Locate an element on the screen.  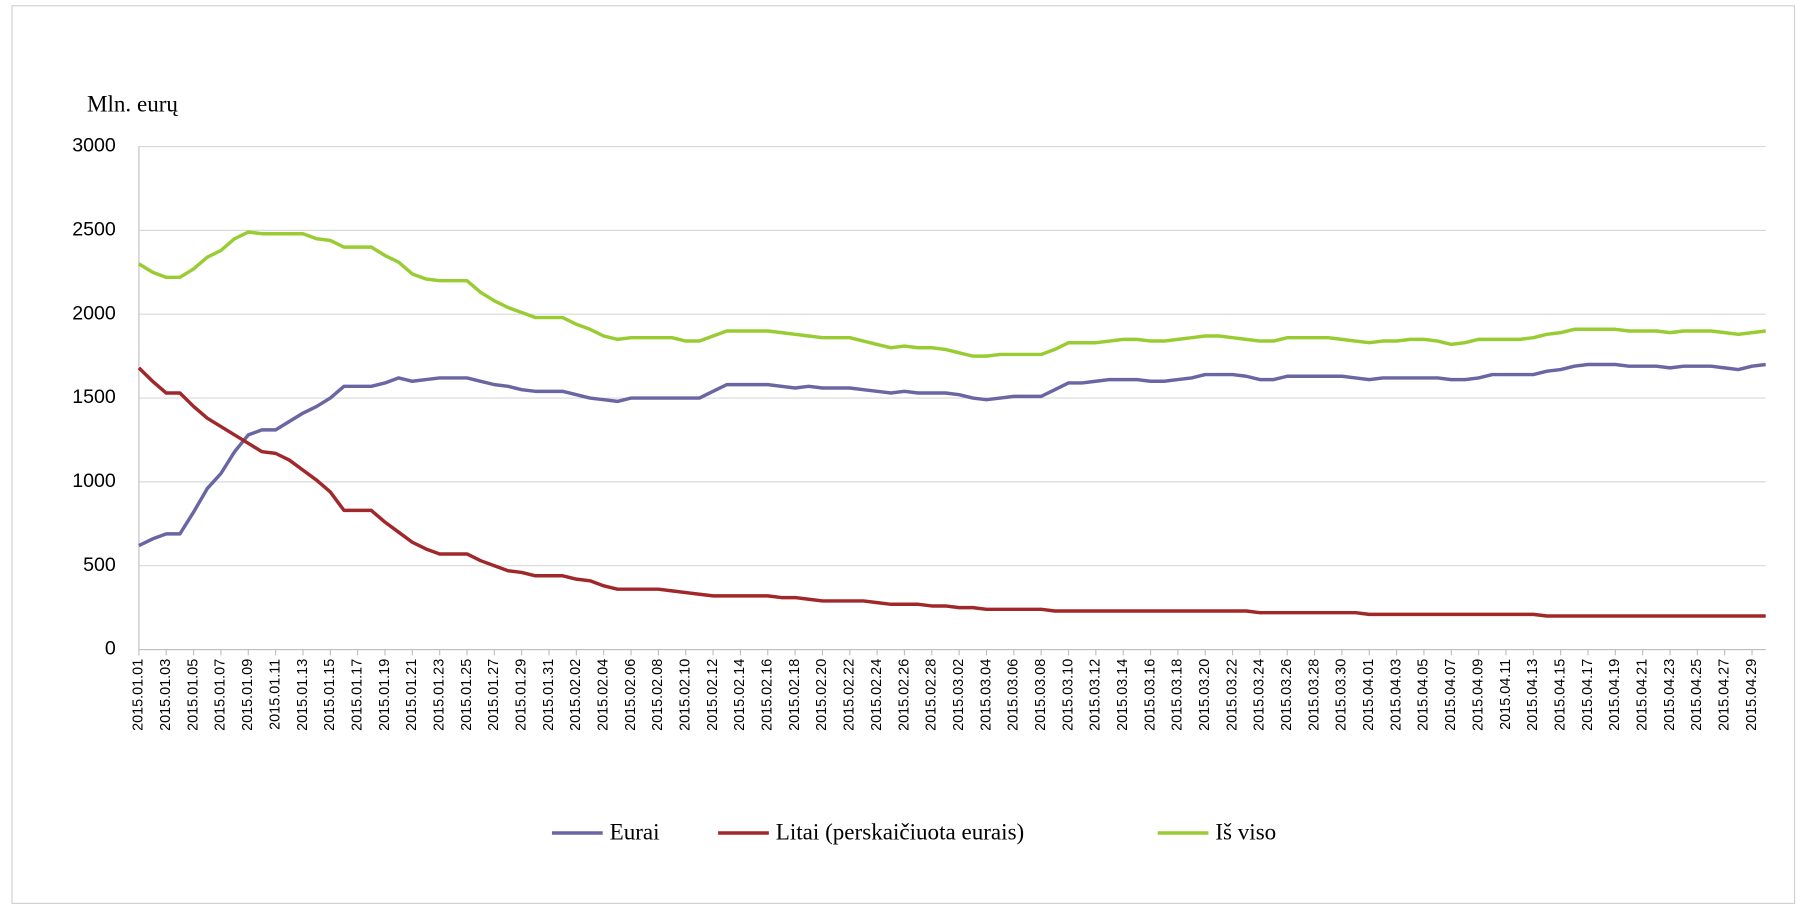
x-tick-label: 2015.02.24 is located at coordinates (877, 695).